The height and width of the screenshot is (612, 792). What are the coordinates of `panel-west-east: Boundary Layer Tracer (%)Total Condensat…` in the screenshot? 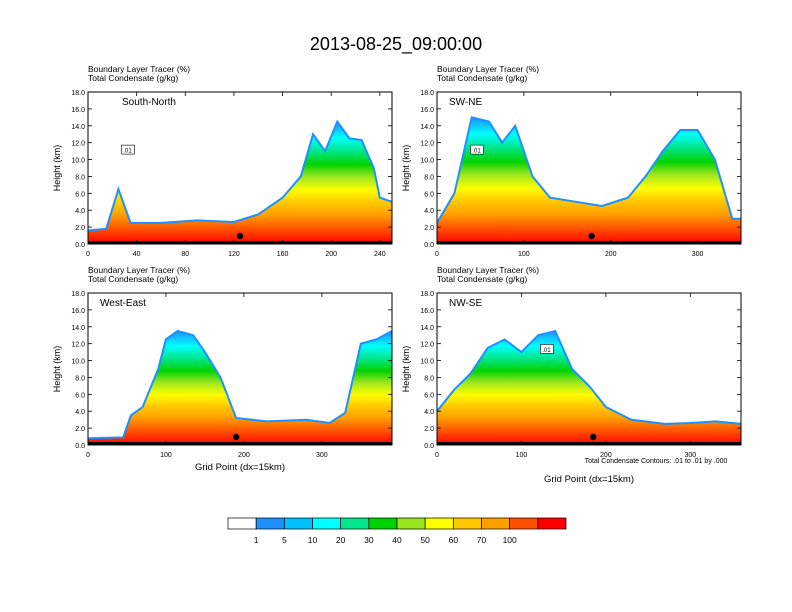 It's located at (222, 369).